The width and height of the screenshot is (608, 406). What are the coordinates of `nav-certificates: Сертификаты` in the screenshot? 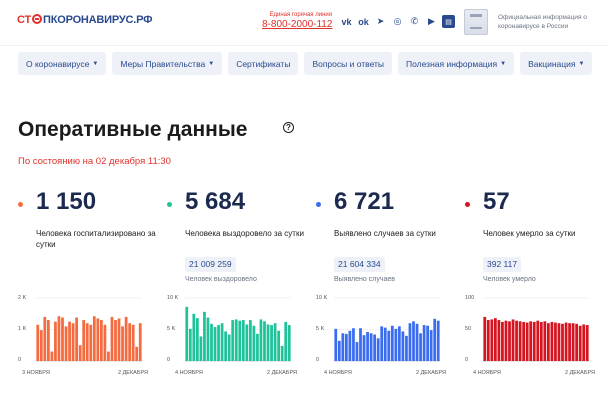 It's located at (263, 63).